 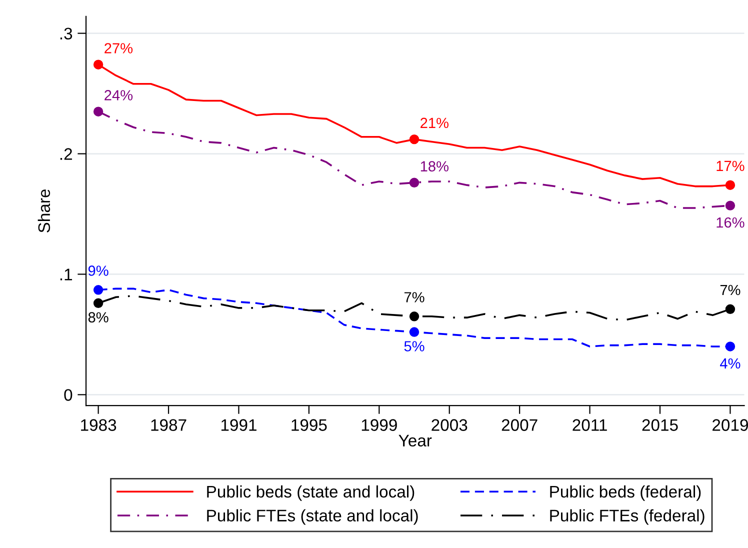 I want to click on x-tick-label: 1991, so click(x=238, y=425).